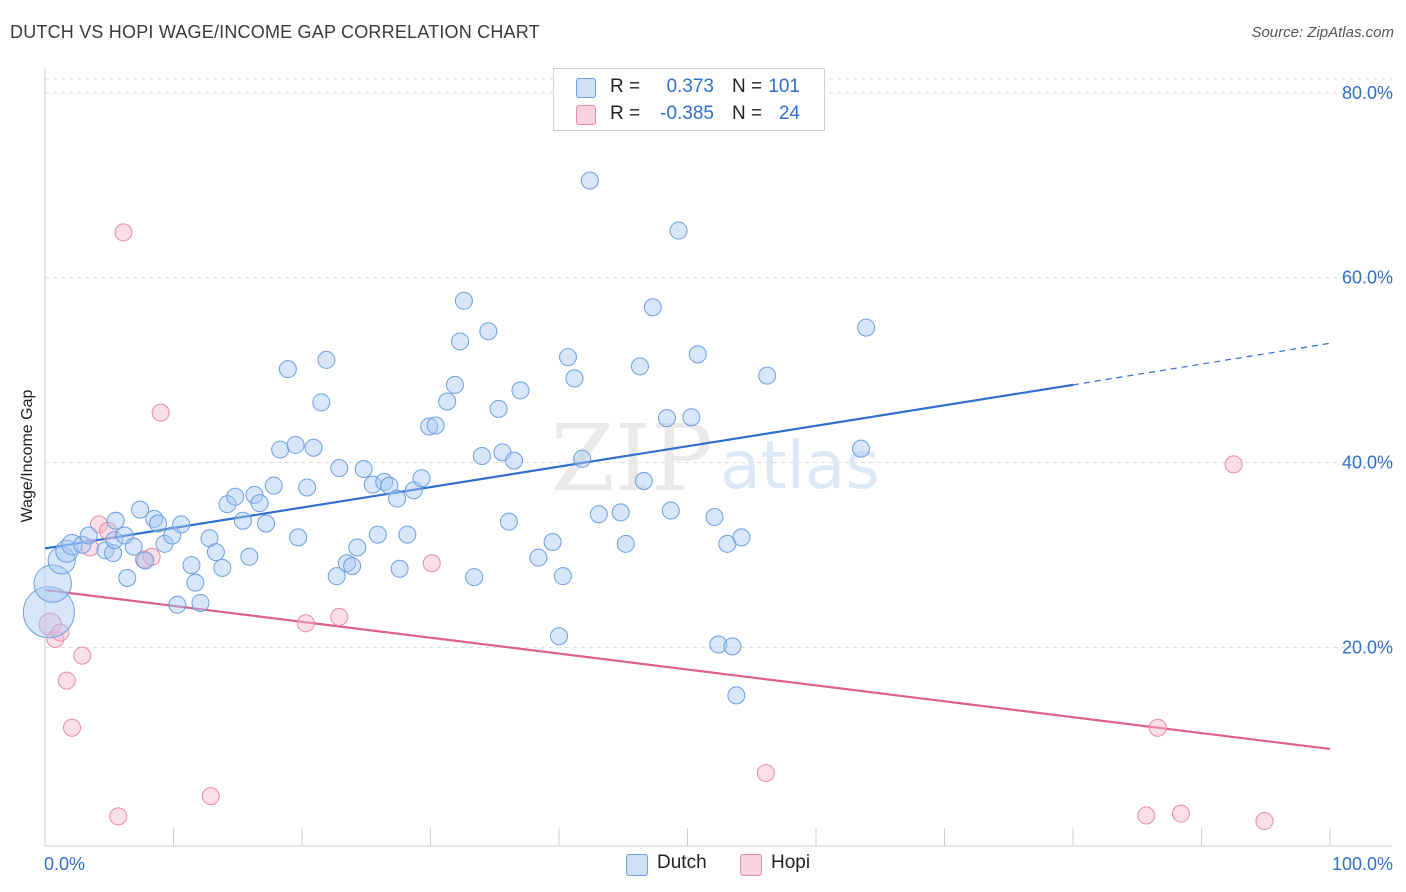  What do you see at coordinates (586, 115) in the screenshot?
I see `legend-swatch-hopi` at bounding box center [586, 115].